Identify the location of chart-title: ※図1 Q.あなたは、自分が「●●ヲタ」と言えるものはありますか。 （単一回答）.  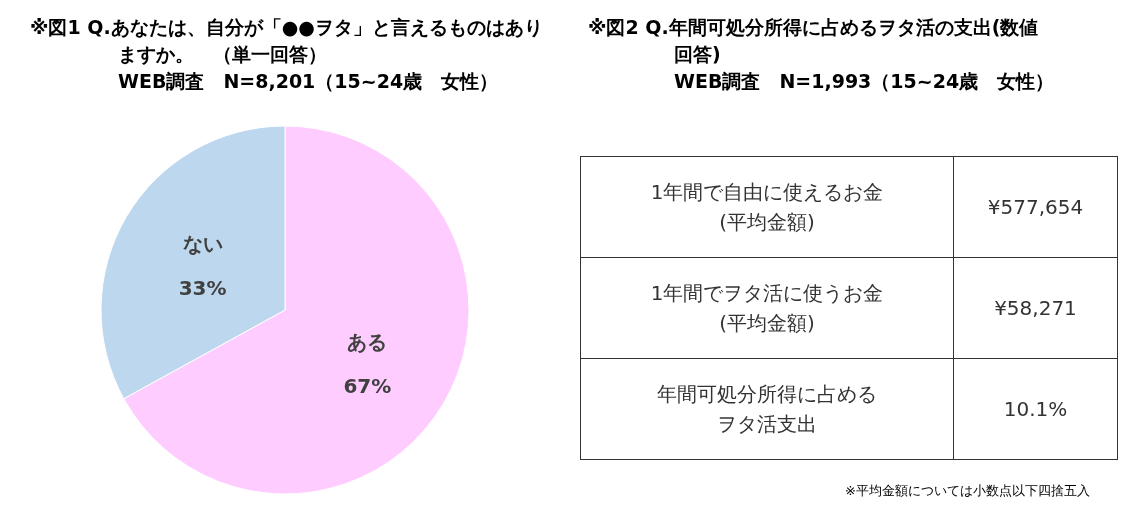
(287, 41).